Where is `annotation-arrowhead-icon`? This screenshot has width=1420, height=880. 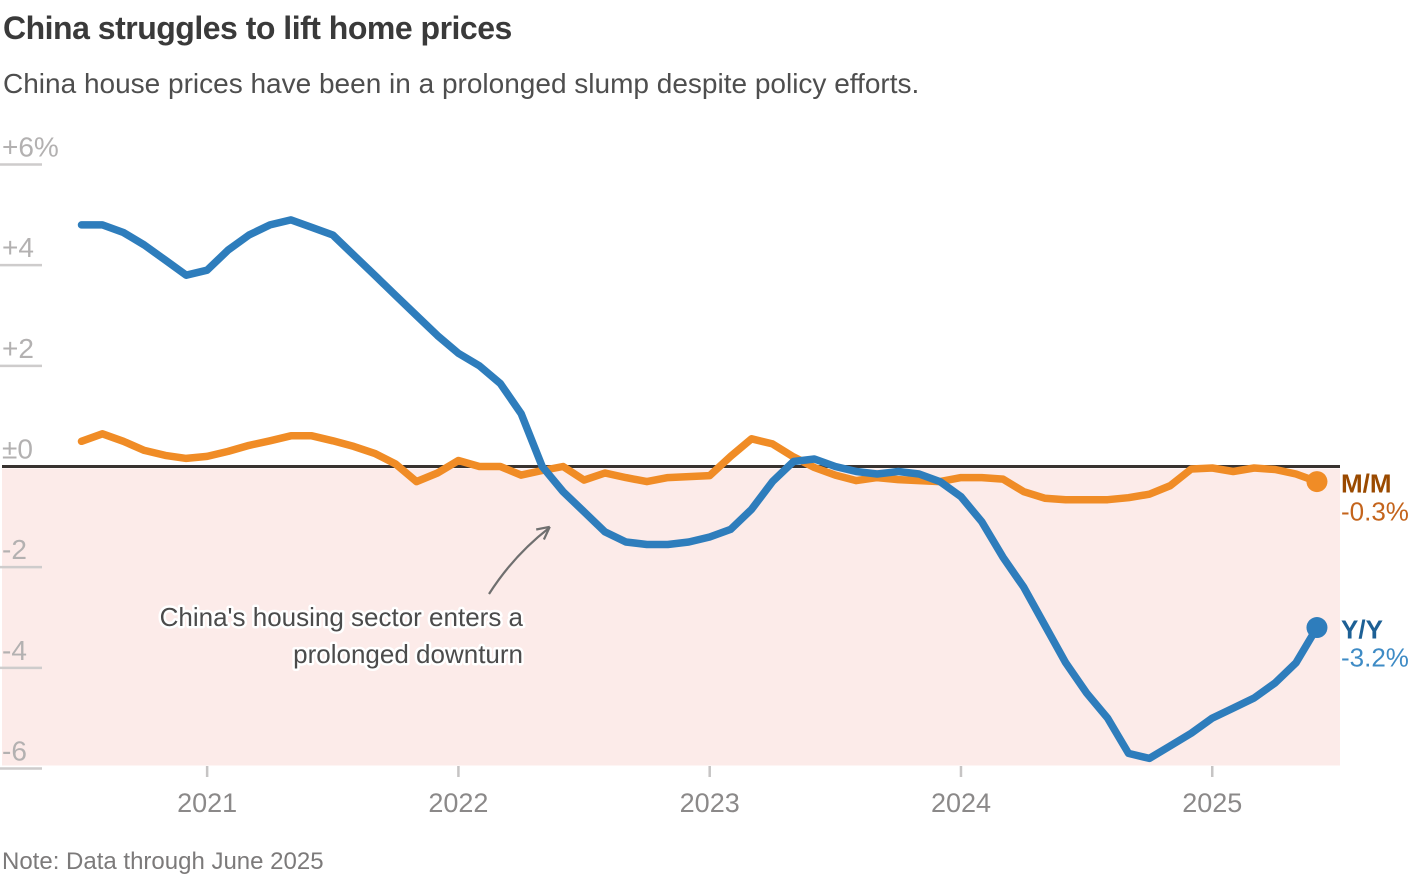
annotation-arrowhead-icon is located at coordinates (543, 532).